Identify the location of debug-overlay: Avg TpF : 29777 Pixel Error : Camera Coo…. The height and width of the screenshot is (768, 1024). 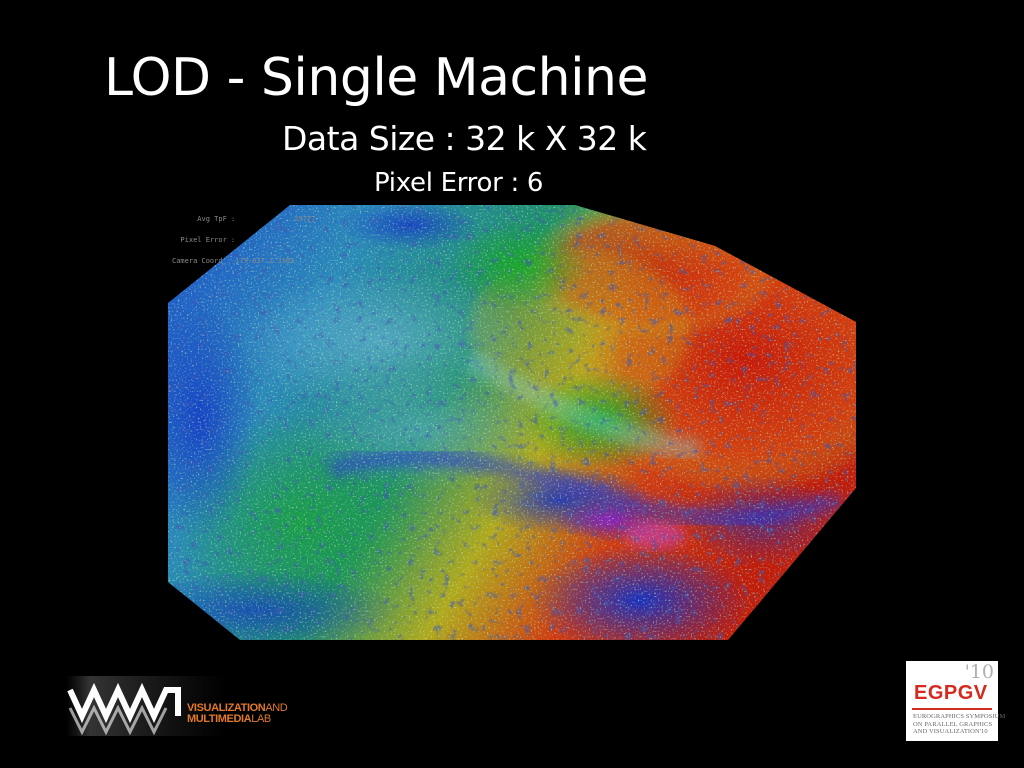
(243, 237).